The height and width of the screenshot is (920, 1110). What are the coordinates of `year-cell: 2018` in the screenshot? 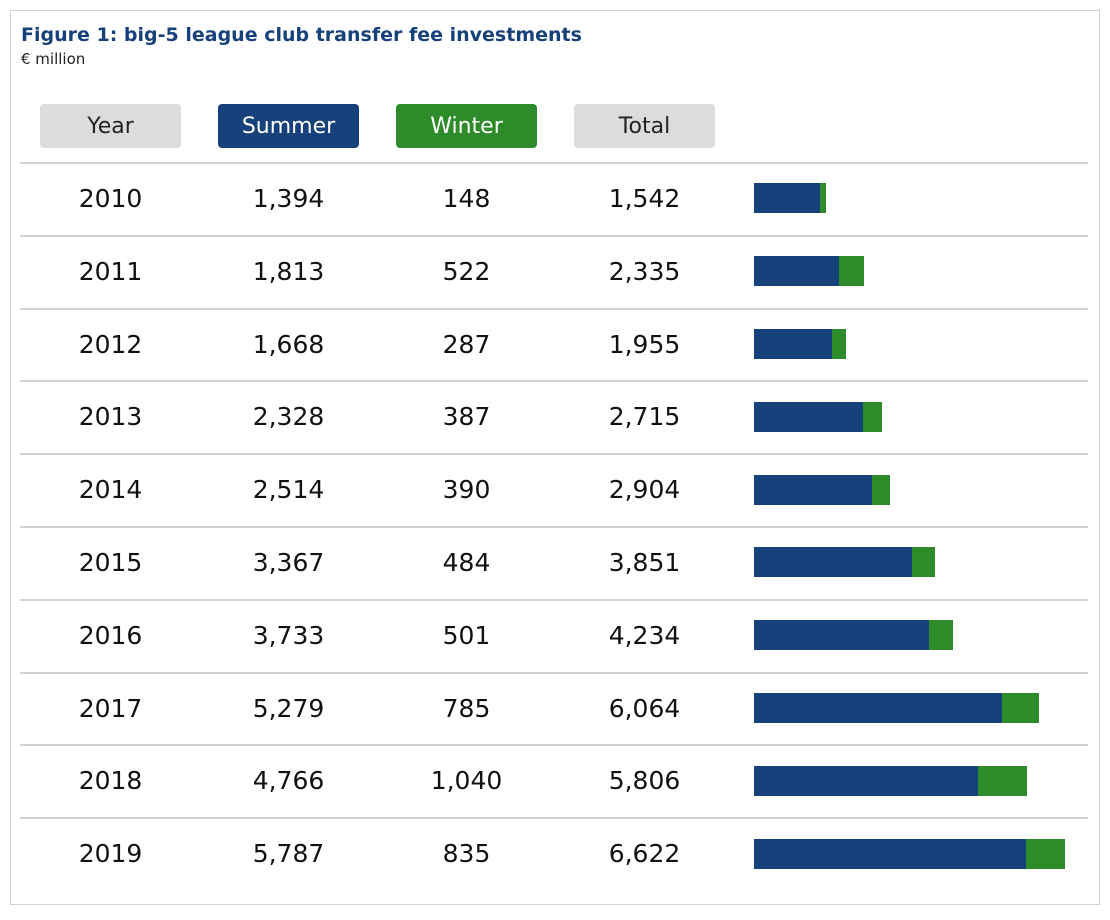 It's located at (110, 781).